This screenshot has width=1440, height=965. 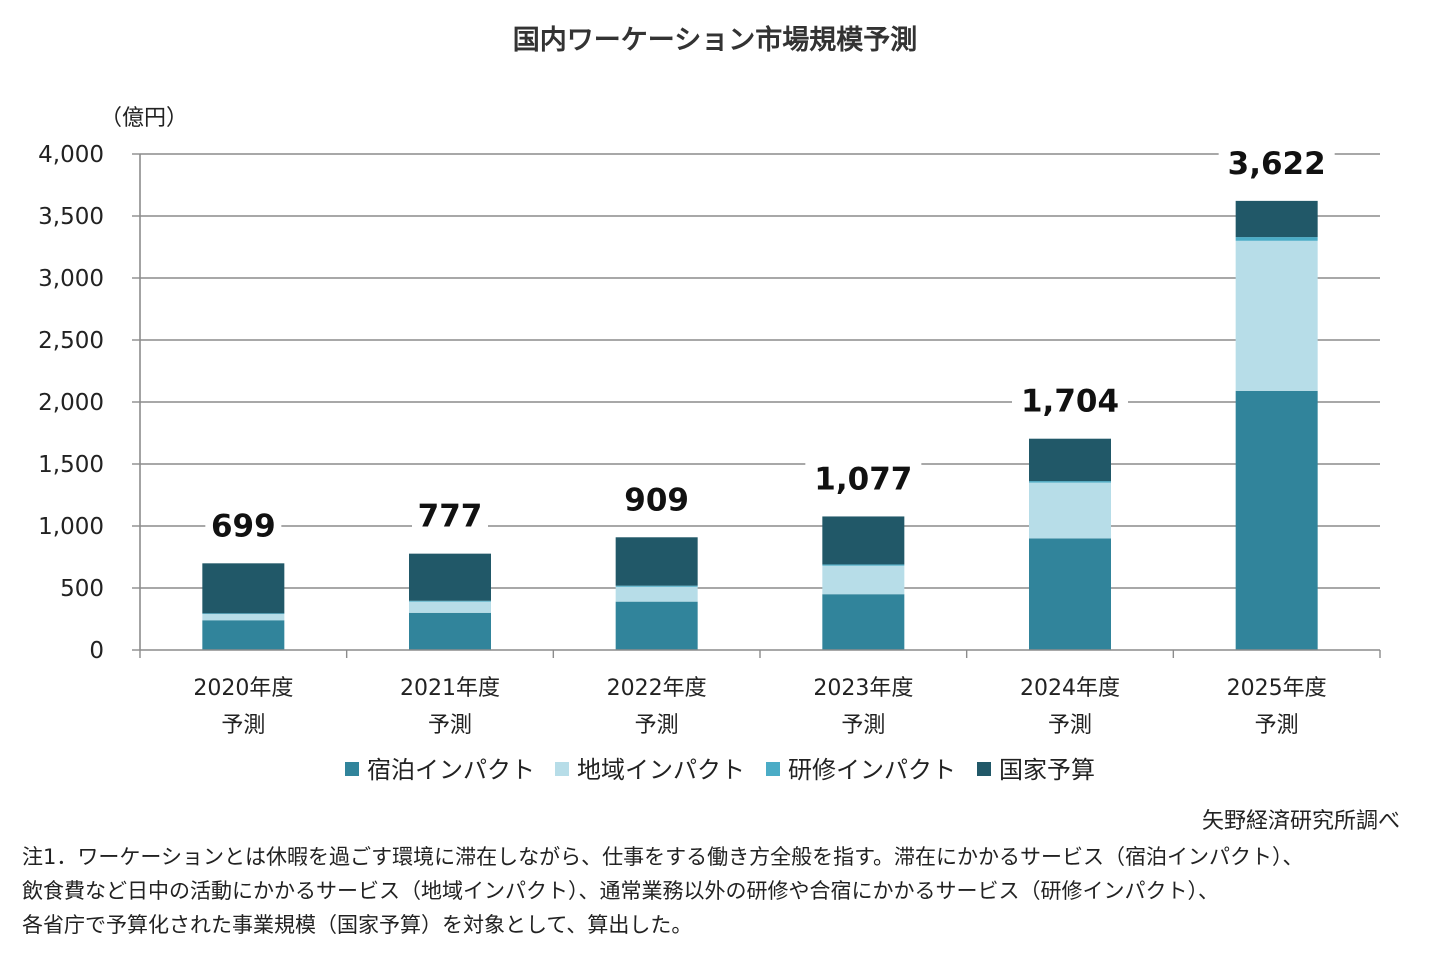 I want to click on total-label: 1,077, so click(x=863, y=479).